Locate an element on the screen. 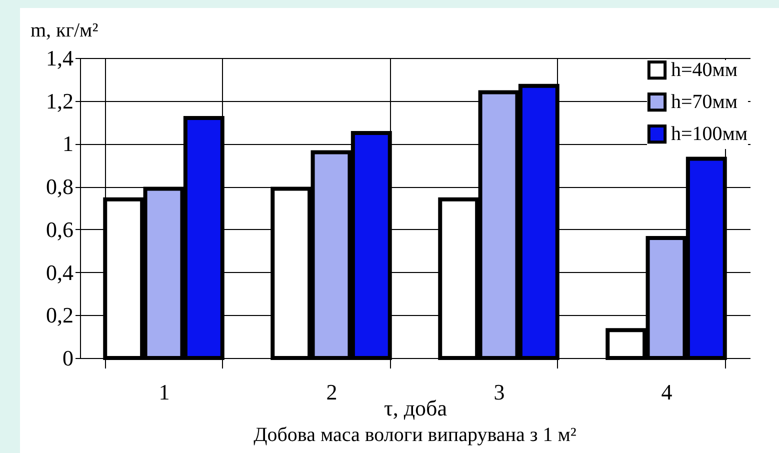  y-tick-label: 1,2 is located at coordinates (60, 101).